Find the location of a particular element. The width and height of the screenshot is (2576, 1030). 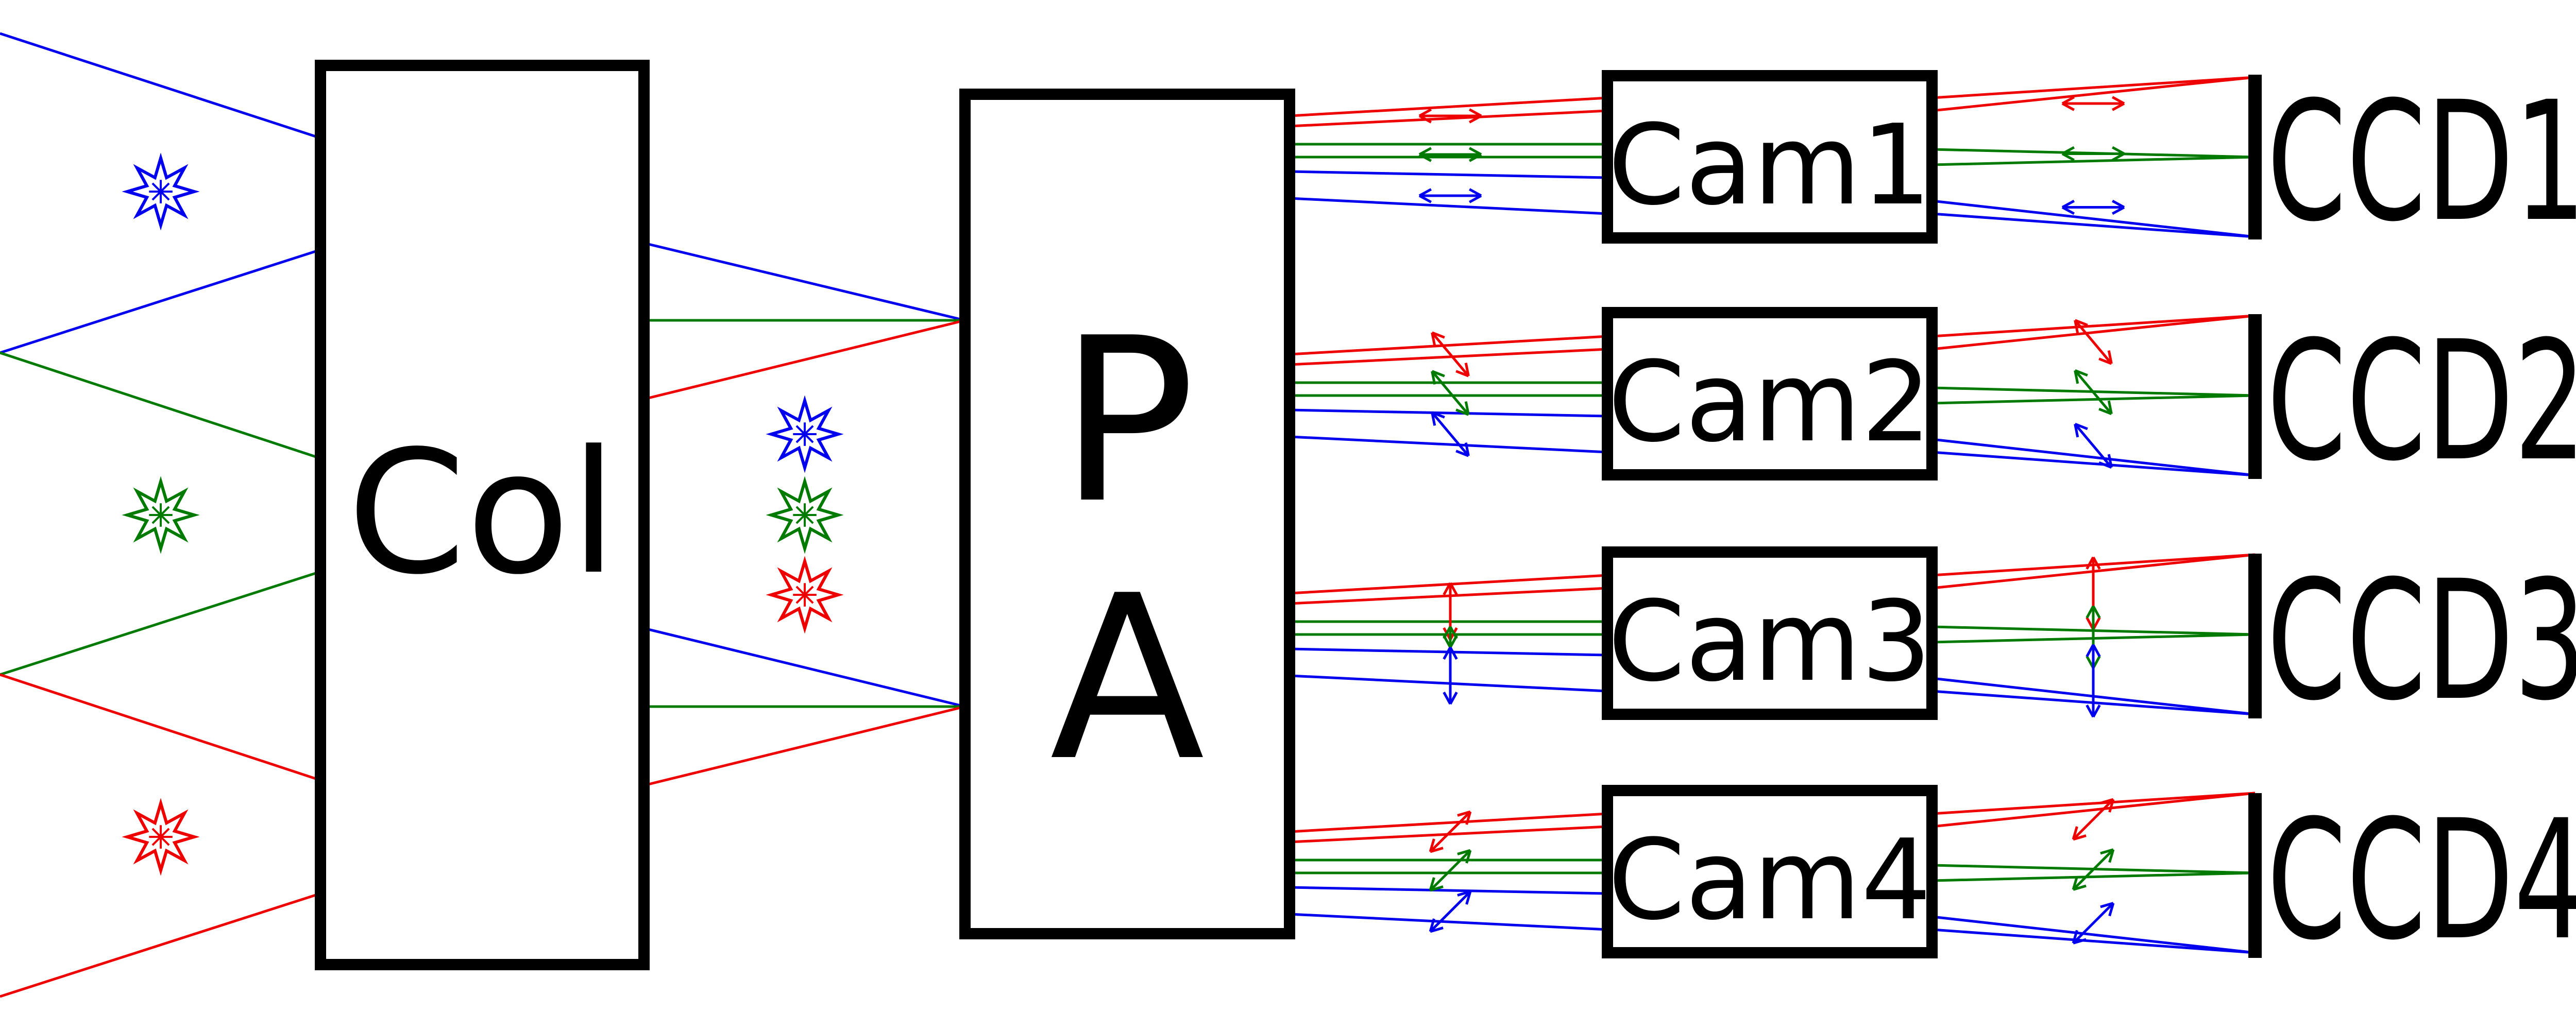

camera-4: Cam4 is located at coordinates (1770, 871).